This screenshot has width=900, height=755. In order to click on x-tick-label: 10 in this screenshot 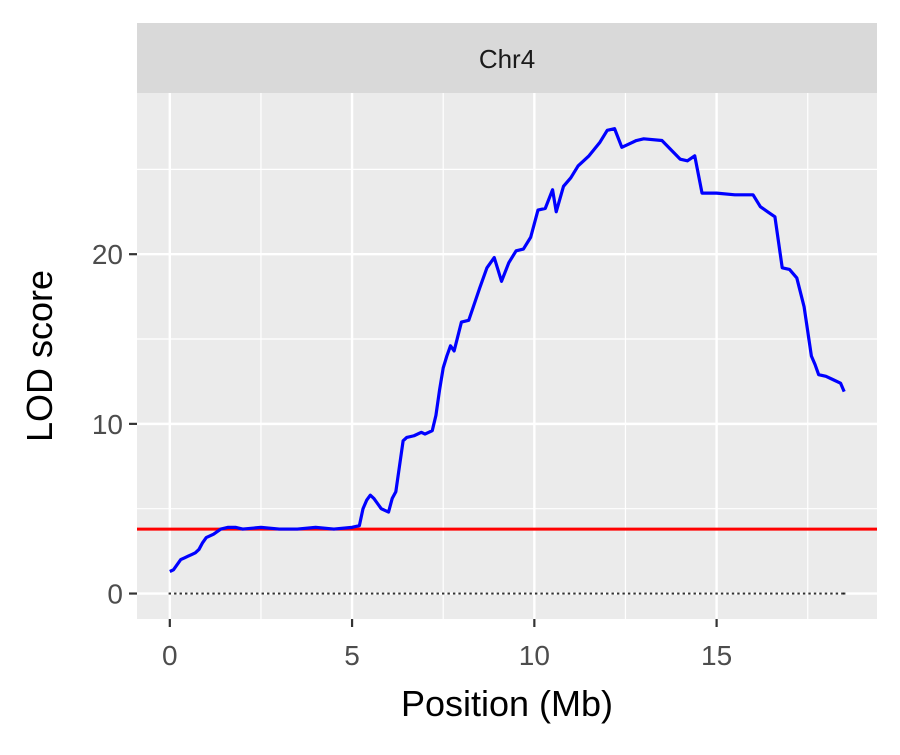, I will do `click(534, 655)`.